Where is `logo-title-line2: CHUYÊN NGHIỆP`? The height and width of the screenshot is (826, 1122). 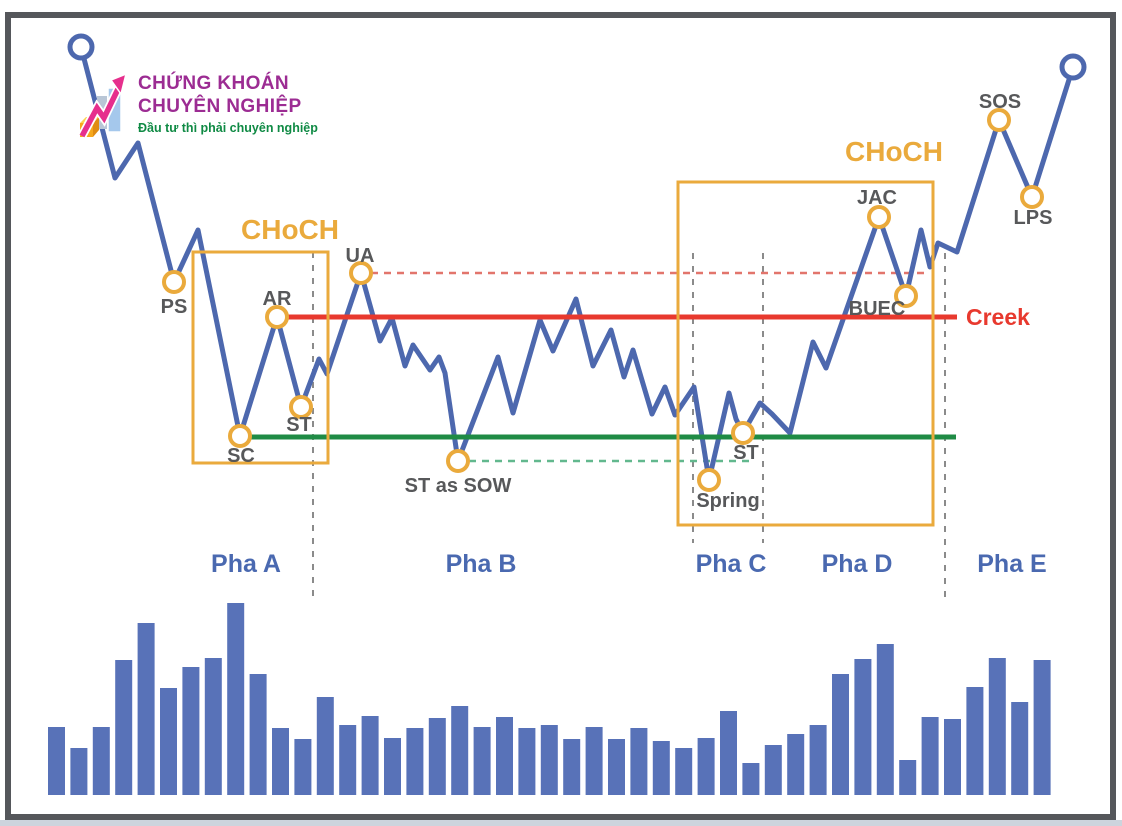 logo-title-line2: CHUYÊN NGHIỆP is located at coordinates (220, 106).